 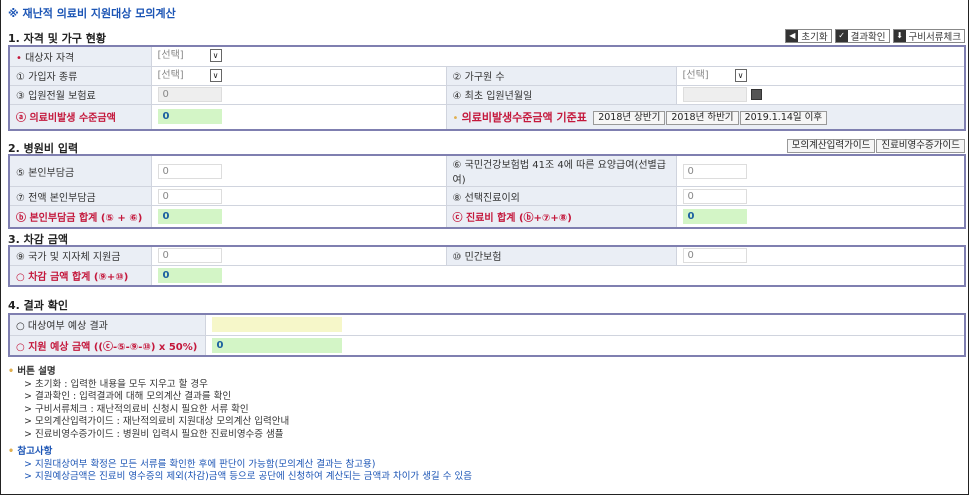 What do you see at coordinates (558, 275) in the screenshot?
I see `deduct-sum-cell: 0` at bounding box center [558, 275].